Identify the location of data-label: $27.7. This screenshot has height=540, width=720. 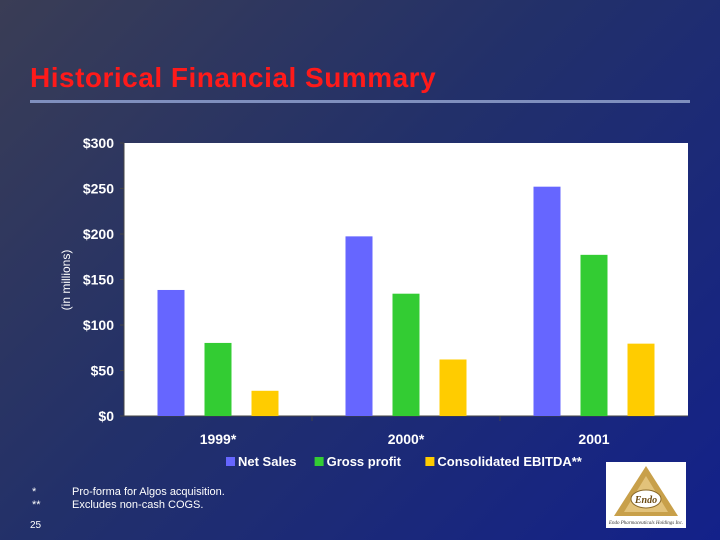
(276, 374).